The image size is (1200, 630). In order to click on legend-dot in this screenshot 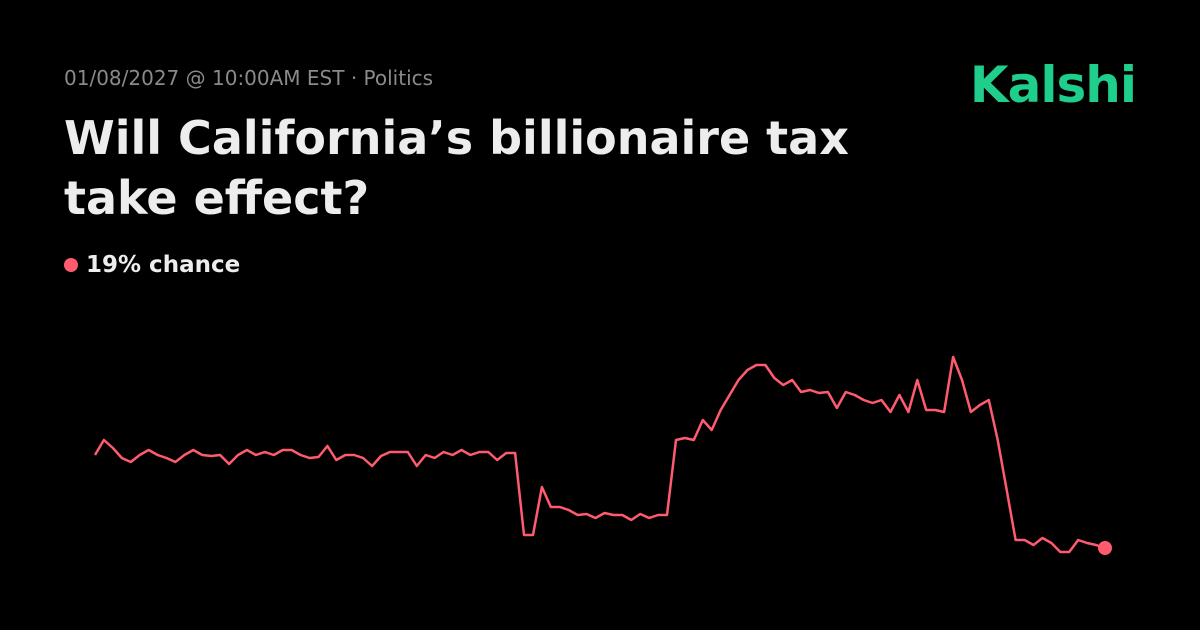, I will do `click(71, 265)`.